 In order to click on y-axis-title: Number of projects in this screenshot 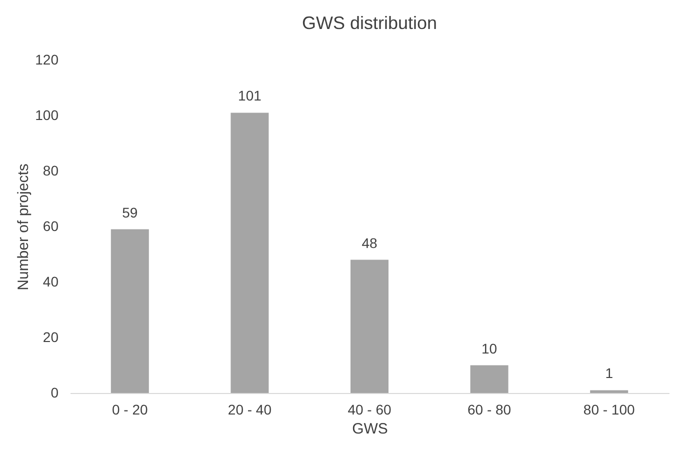, I will do `click(23, 227)`.